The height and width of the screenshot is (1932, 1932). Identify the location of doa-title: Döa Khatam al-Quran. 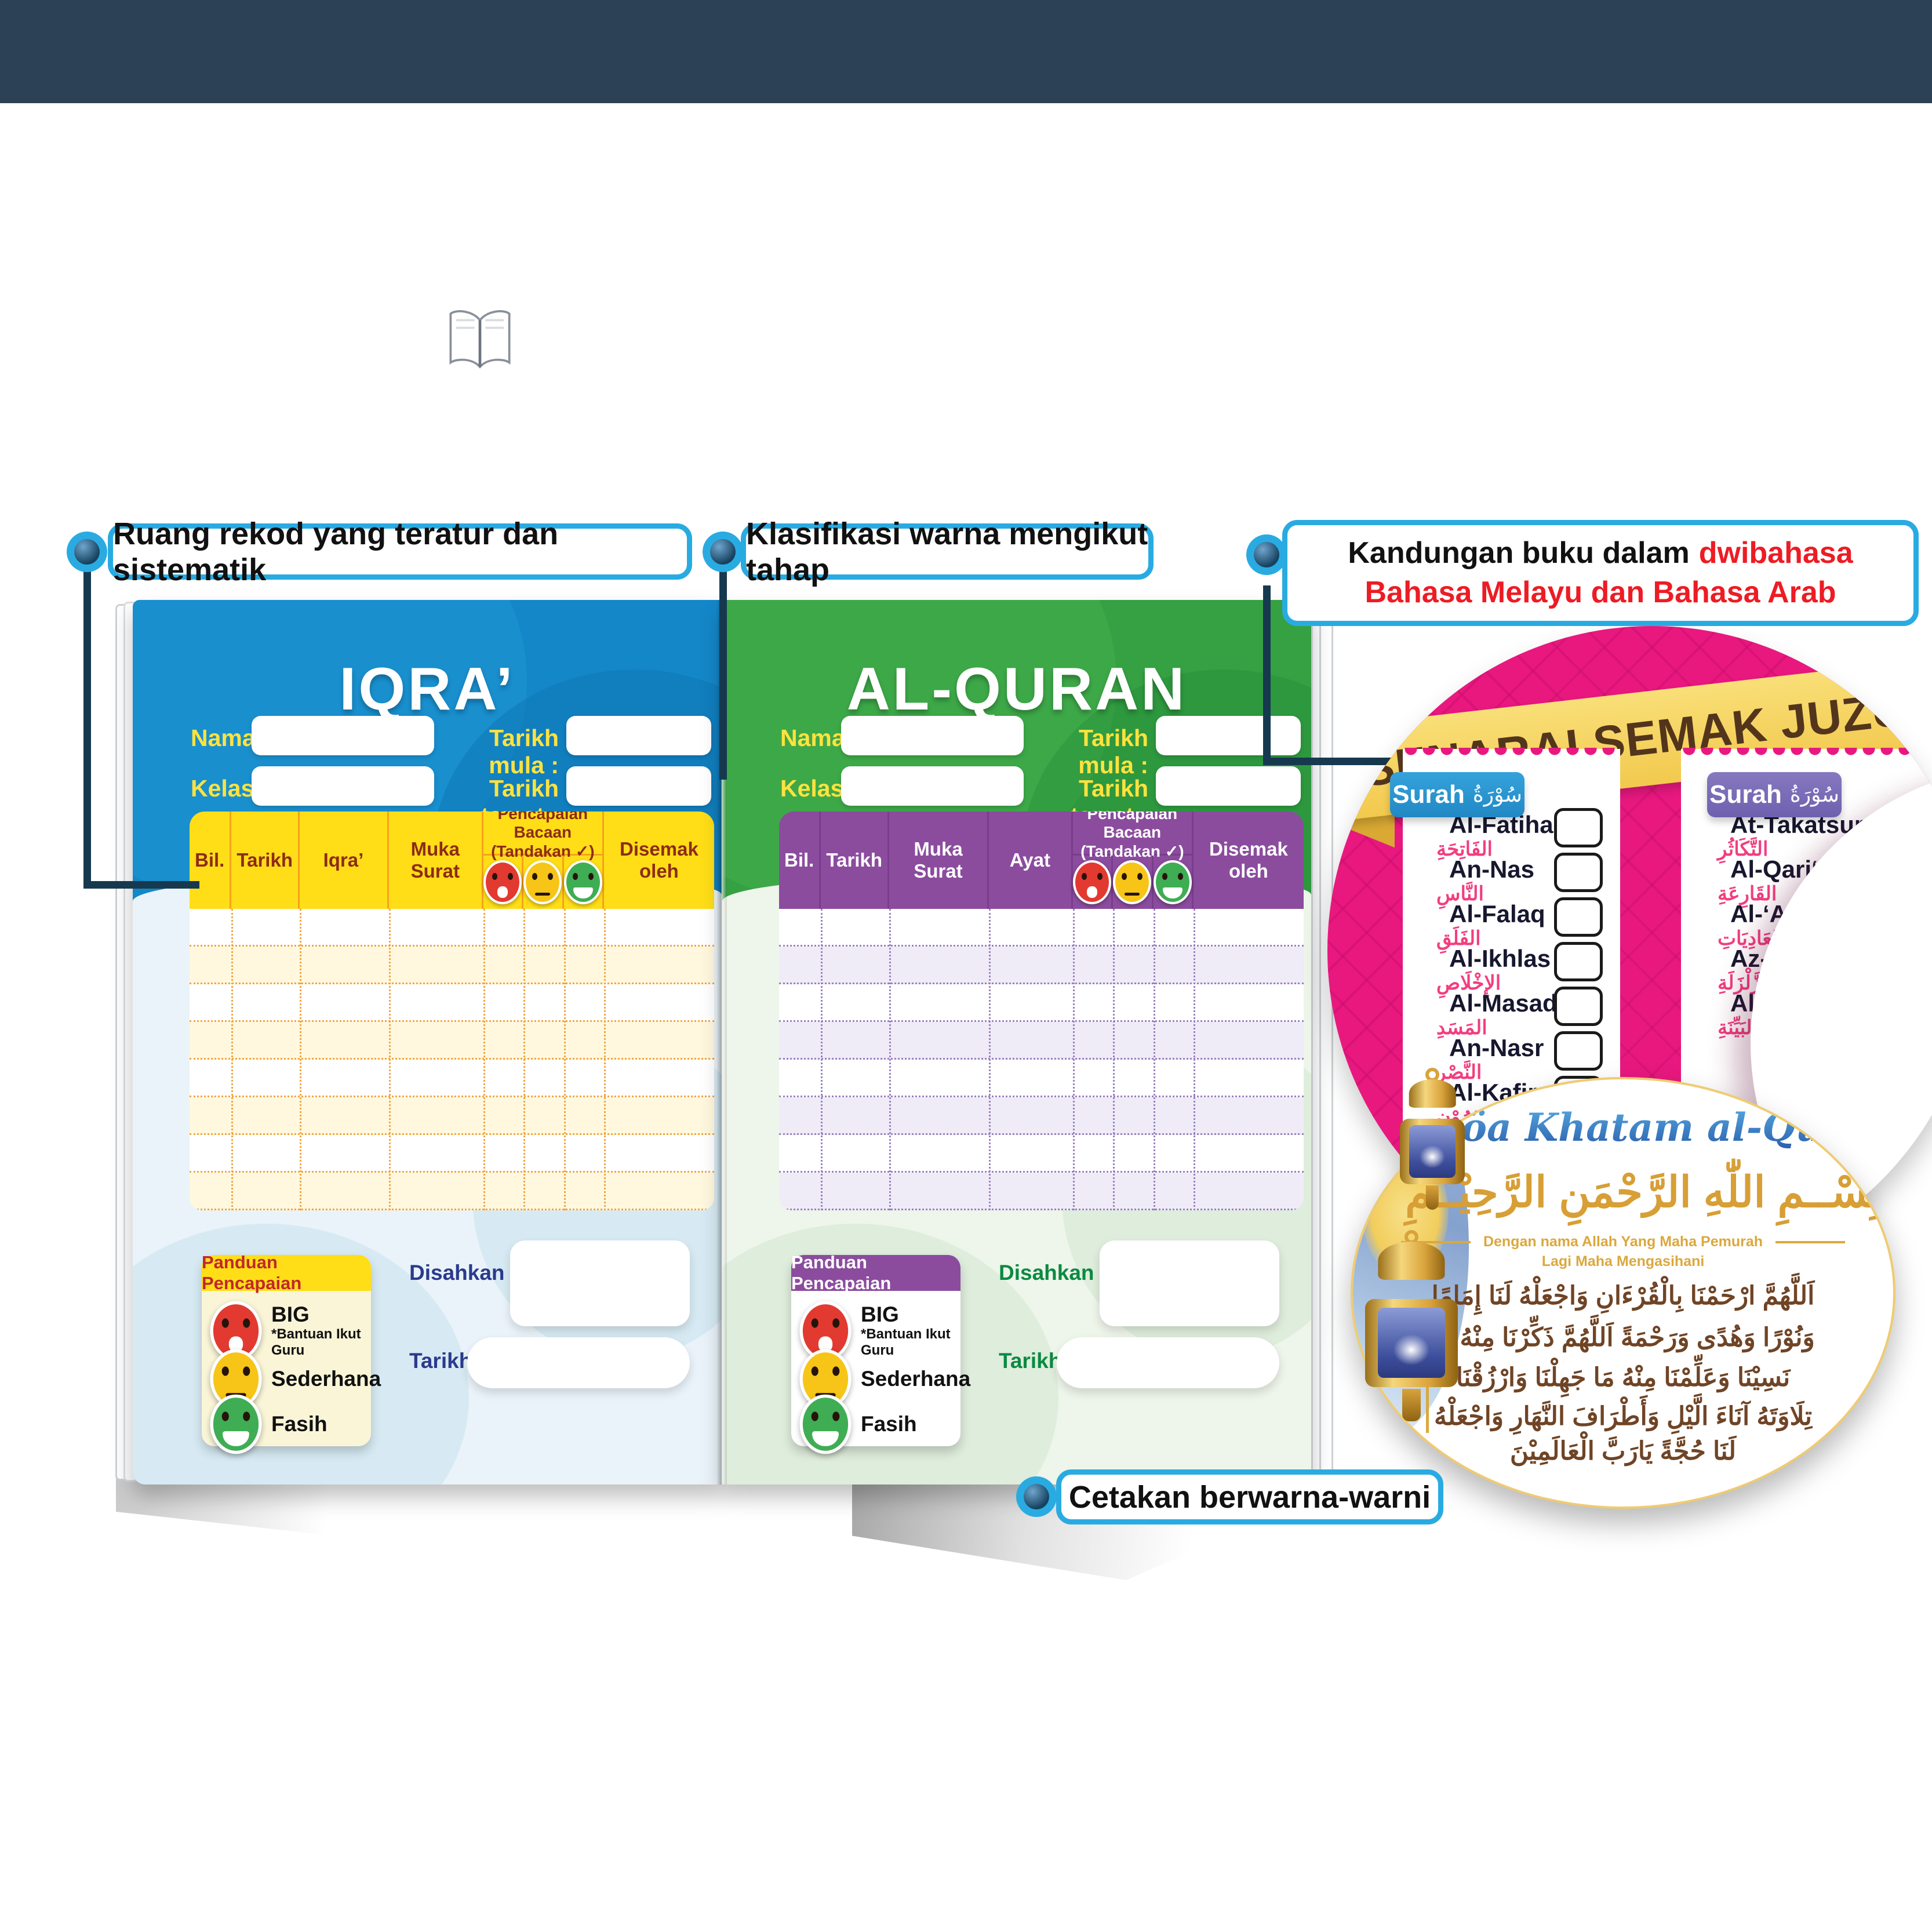
(1658, 1127).